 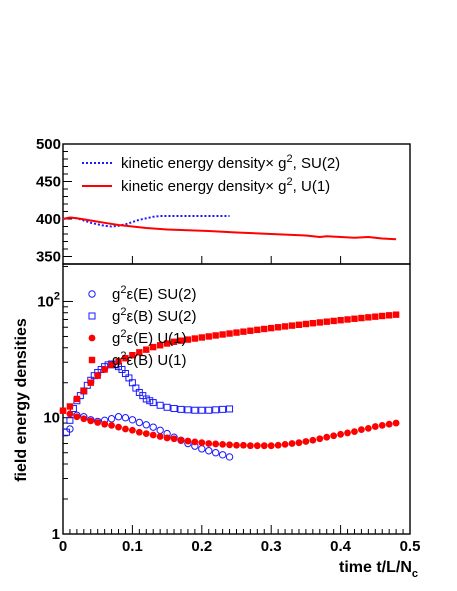 What do you see at coordinates (341, 546) in the screenshot?
I see `bottom-x-tick-label: 0.4` at bounding box center [341, 546].